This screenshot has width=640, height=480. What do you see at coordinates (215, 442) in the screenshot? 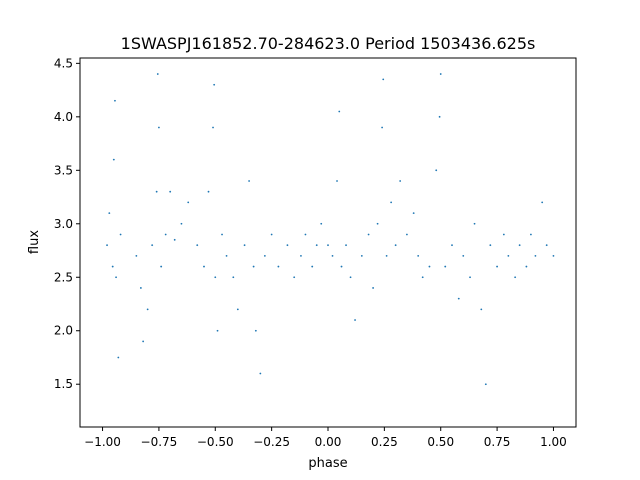
I see `x-tick-label: −0.50` at bounding box center [215, 442].